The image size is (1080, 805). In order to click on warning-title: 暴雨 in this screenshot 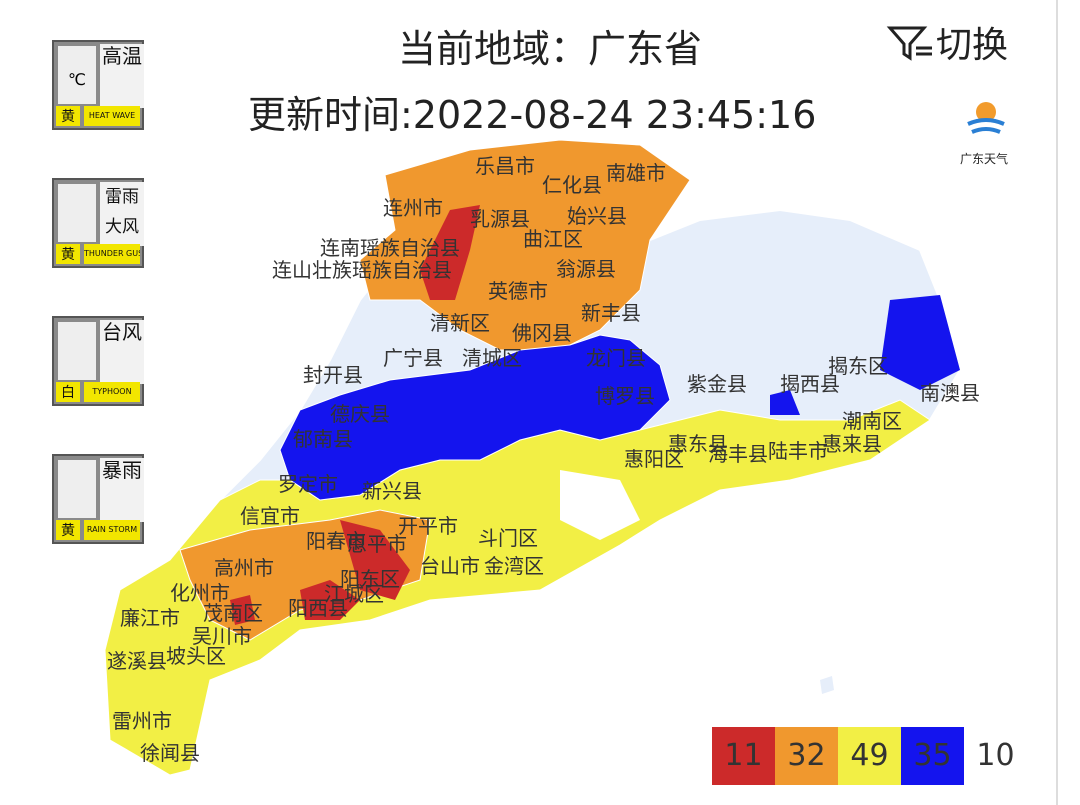, I will do `click(122, 490)`.